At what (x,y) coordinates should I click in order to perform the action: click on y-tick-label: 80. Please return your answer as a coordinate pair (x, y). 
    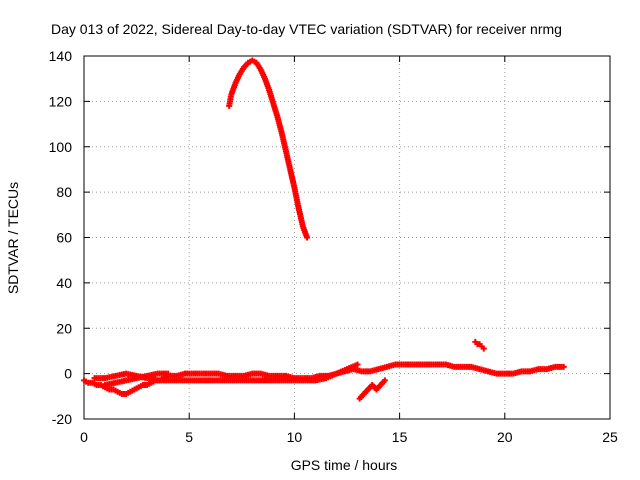
    Looking at the image, I should click on (64, 192).